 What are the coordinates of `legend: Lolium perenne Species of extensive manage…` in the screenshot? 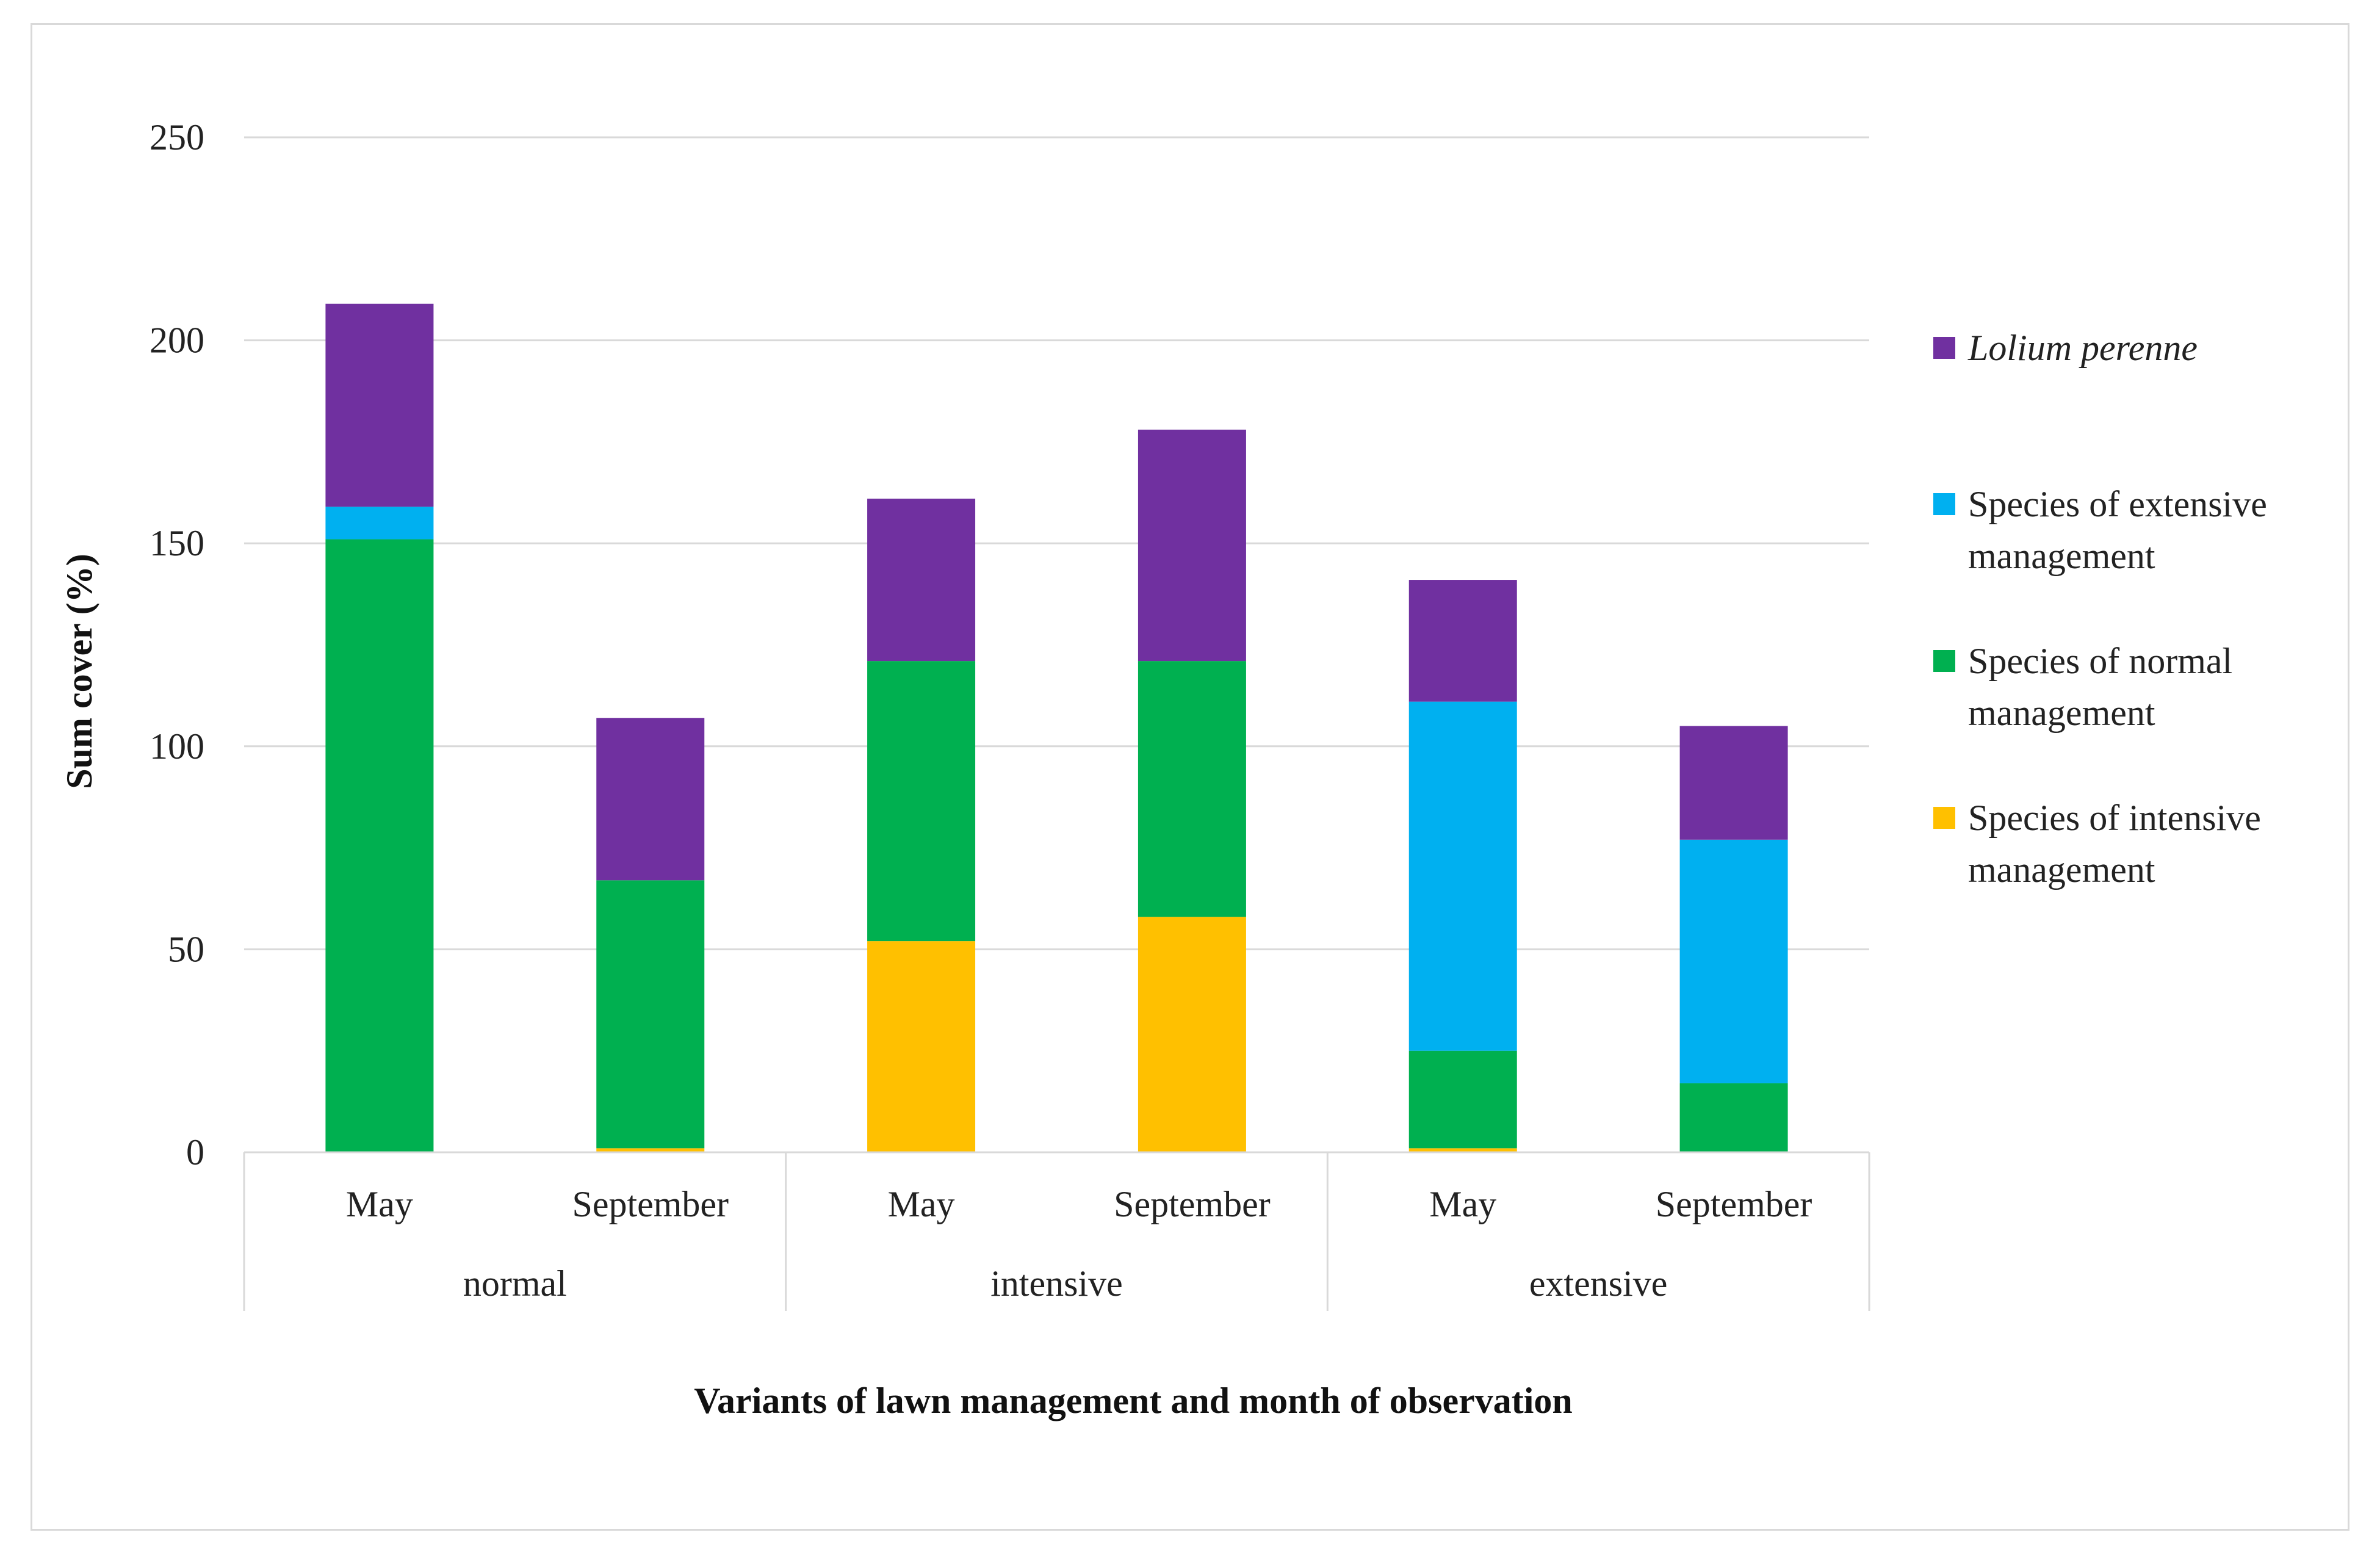 It's located at (2100, 609).